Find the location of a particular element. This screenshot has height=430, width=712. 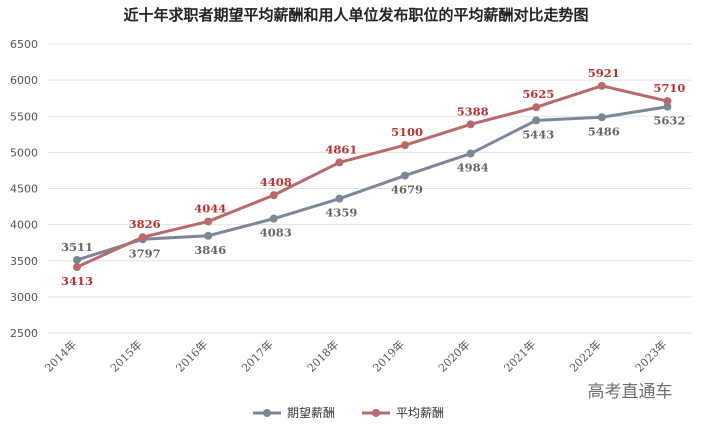

data-label: 4359 is located at coordinates (341, 213).